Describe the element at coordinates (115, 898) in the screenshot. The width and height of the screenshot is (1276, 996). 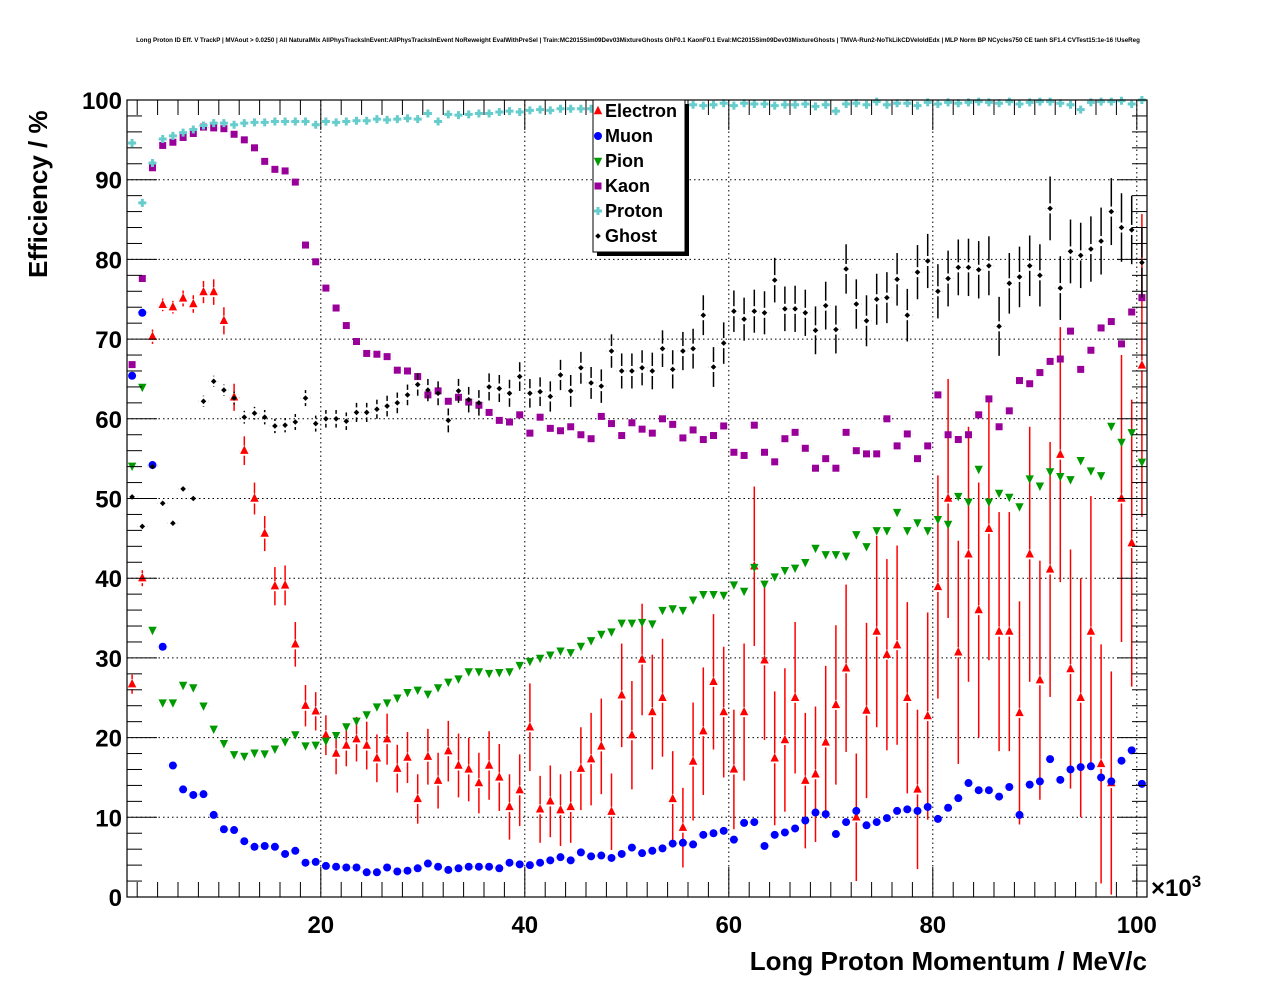
I see `y-tick-label: 0` at that location.